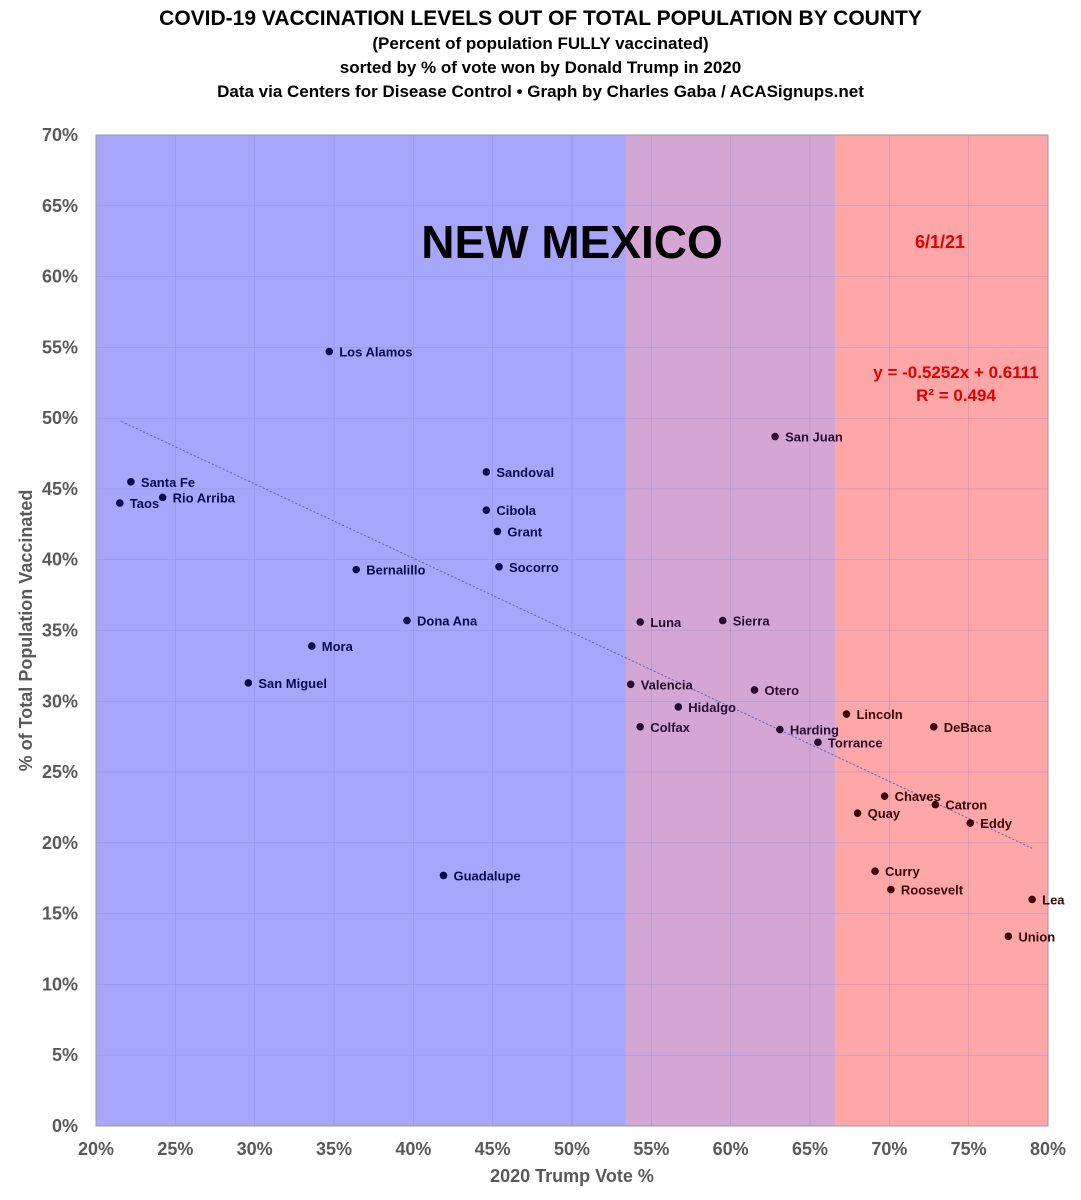  Describe the element at coordinates (855, 742) in the screenshot. I see `point-label: Torrance` at that location.